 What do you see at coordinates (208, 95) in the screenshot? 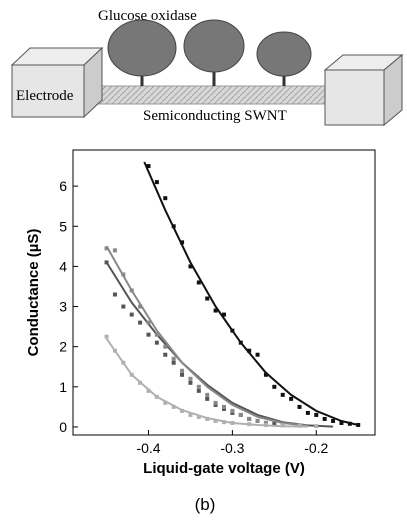
I see `nanotube` at bounding box center [208, 95].